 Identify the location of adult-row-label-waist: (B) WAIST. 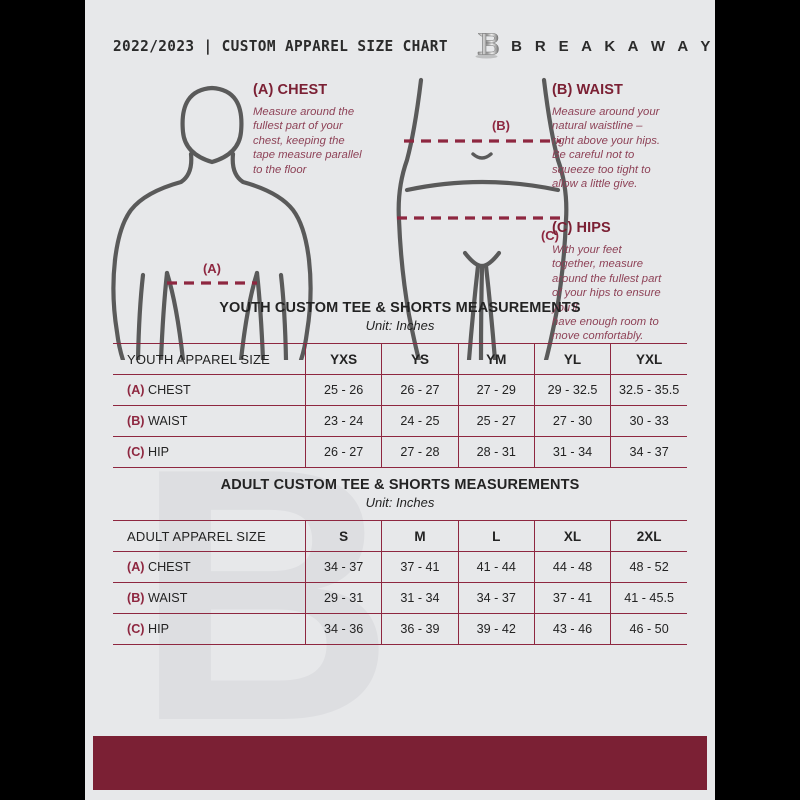
(209, 598).